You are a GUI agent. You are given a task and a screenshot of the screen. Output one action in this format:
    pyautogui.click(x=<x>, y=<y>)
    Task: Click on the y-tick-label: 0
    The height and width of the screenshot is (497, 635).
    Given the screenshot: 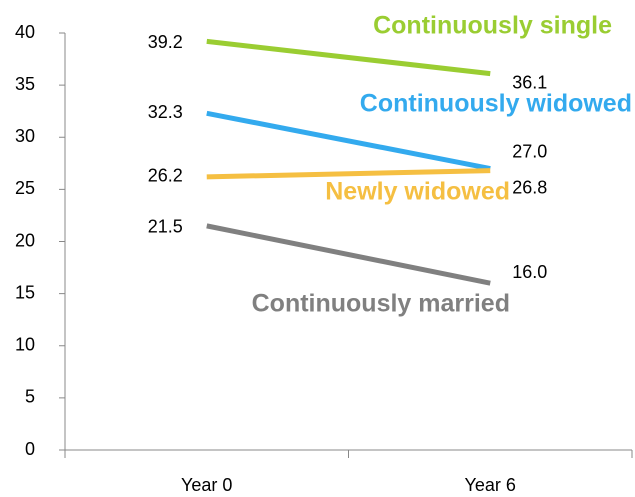 What is the action you would take?
    pyautogui.click(x=30, y=449)
    